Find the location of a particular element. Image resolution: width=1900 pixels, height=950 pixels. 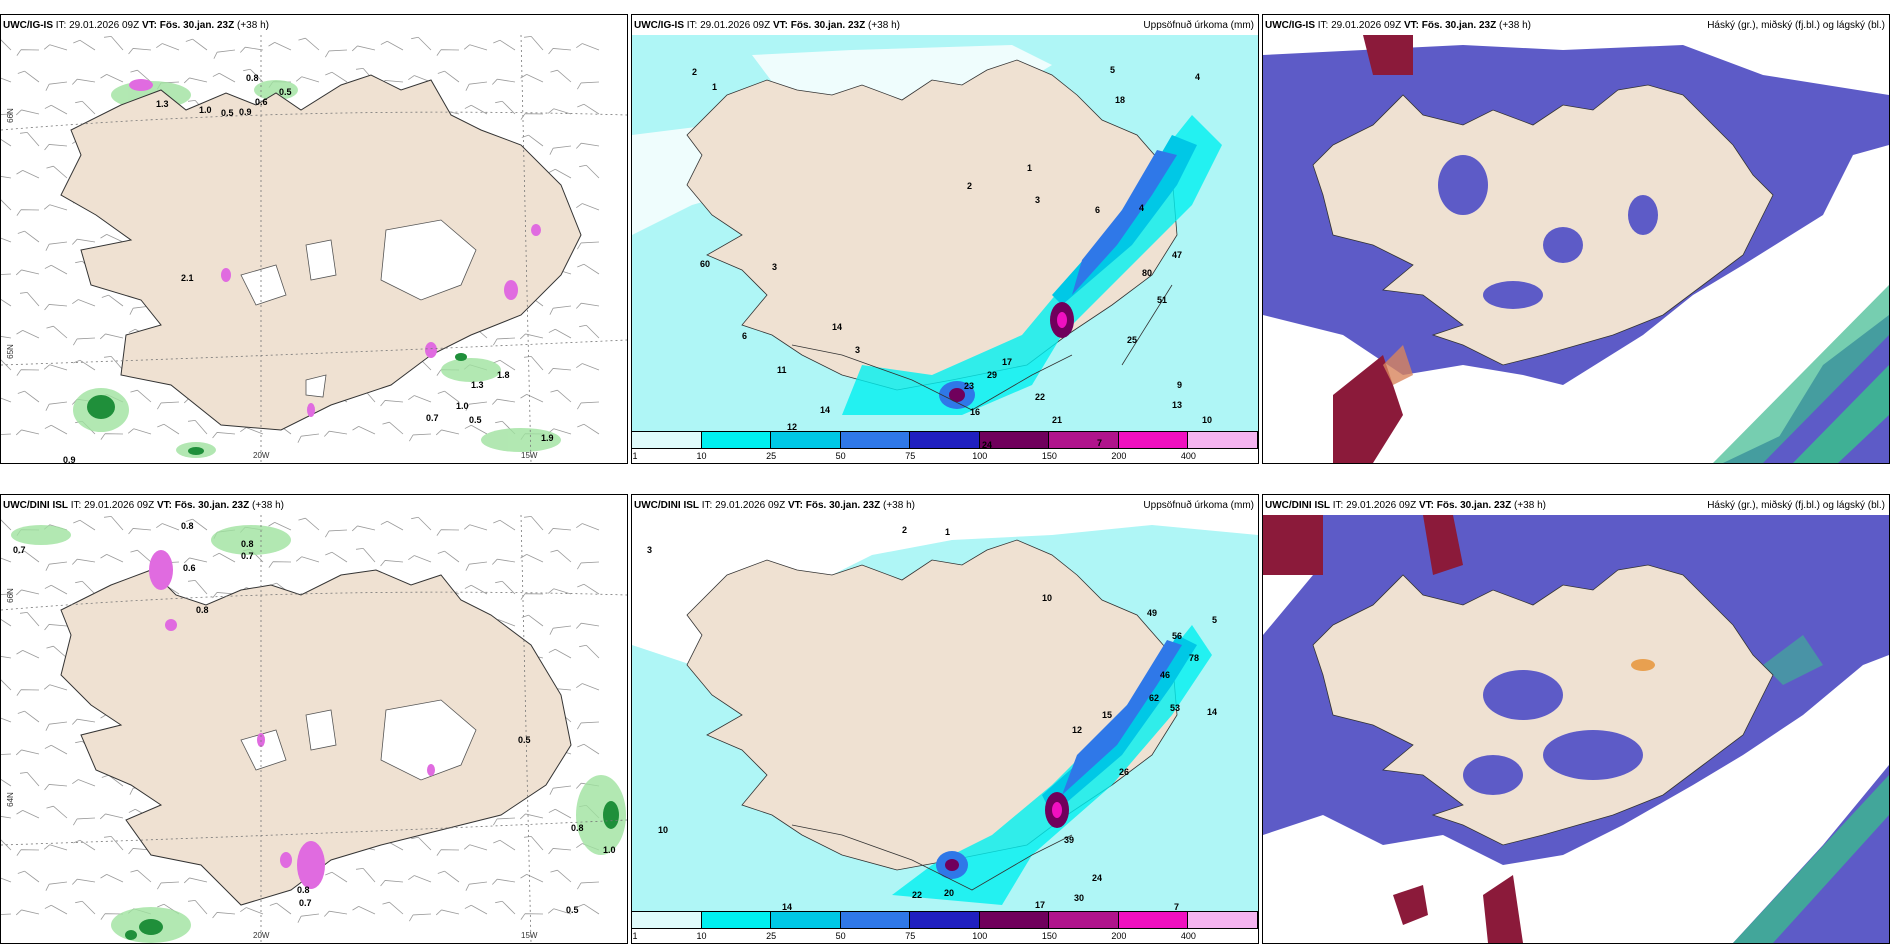

precip-value: 15 is located at coordinates (1107, 715).